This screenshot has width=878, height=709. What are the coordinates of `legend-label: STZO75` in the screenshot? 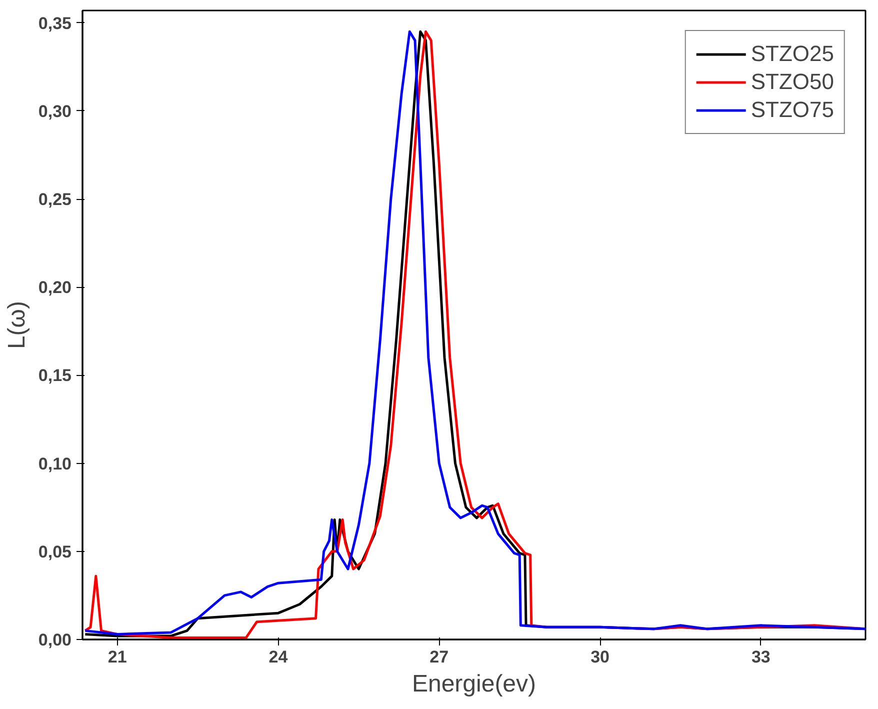 It's located at (792, 110).